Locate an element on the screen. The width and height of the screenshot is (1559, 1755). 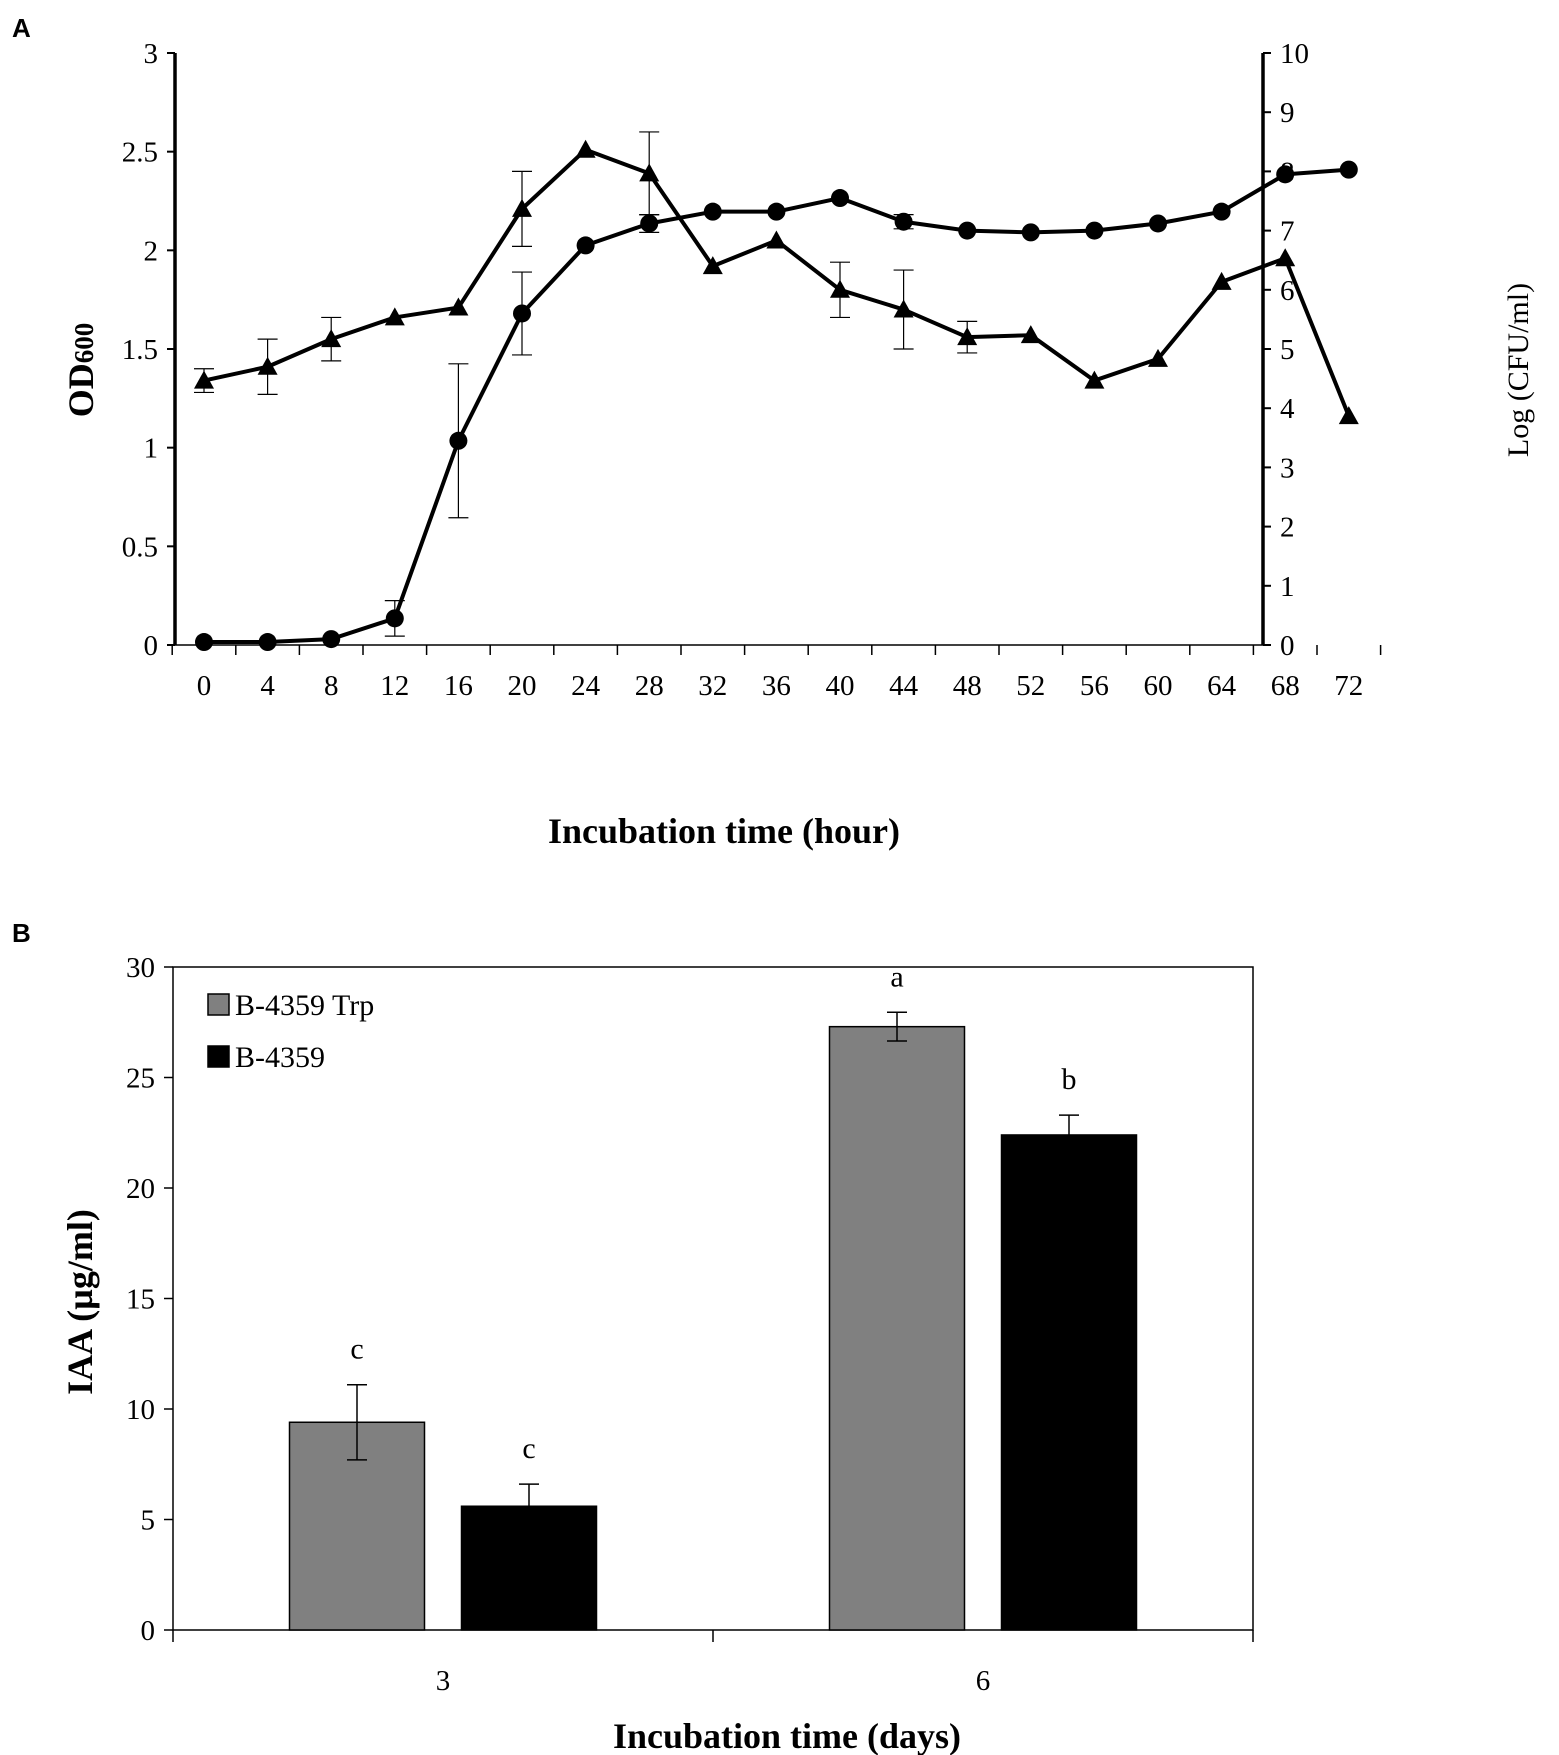
chart-a-x-tick-label: 68 is located at coordinates (1285, 686).